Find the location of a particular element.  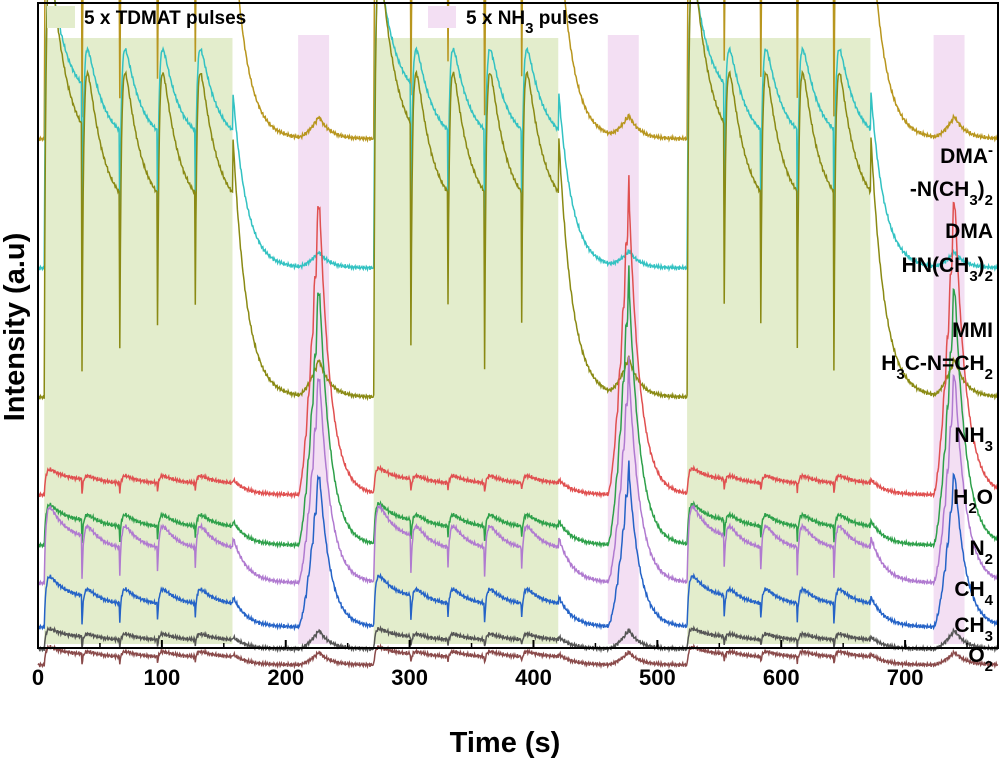

series-label-3-part-1: MMI is located at coordinates (972, 330).